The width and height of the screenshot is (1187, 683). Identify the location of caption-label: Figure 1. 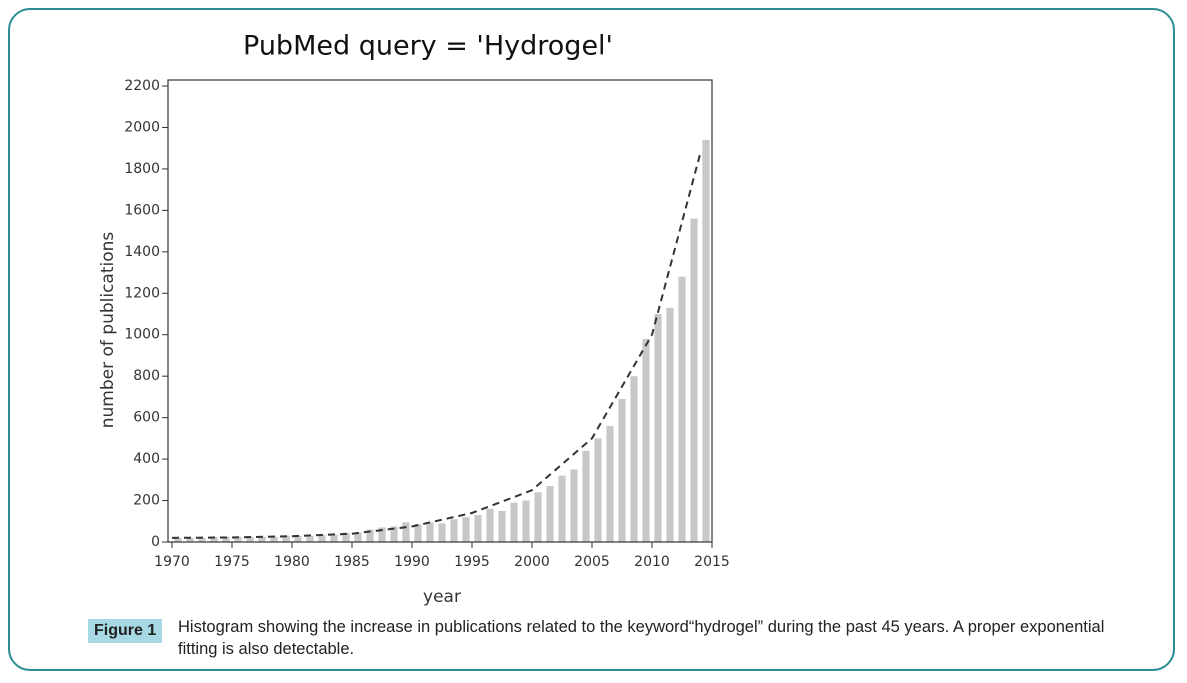
(125, 631).